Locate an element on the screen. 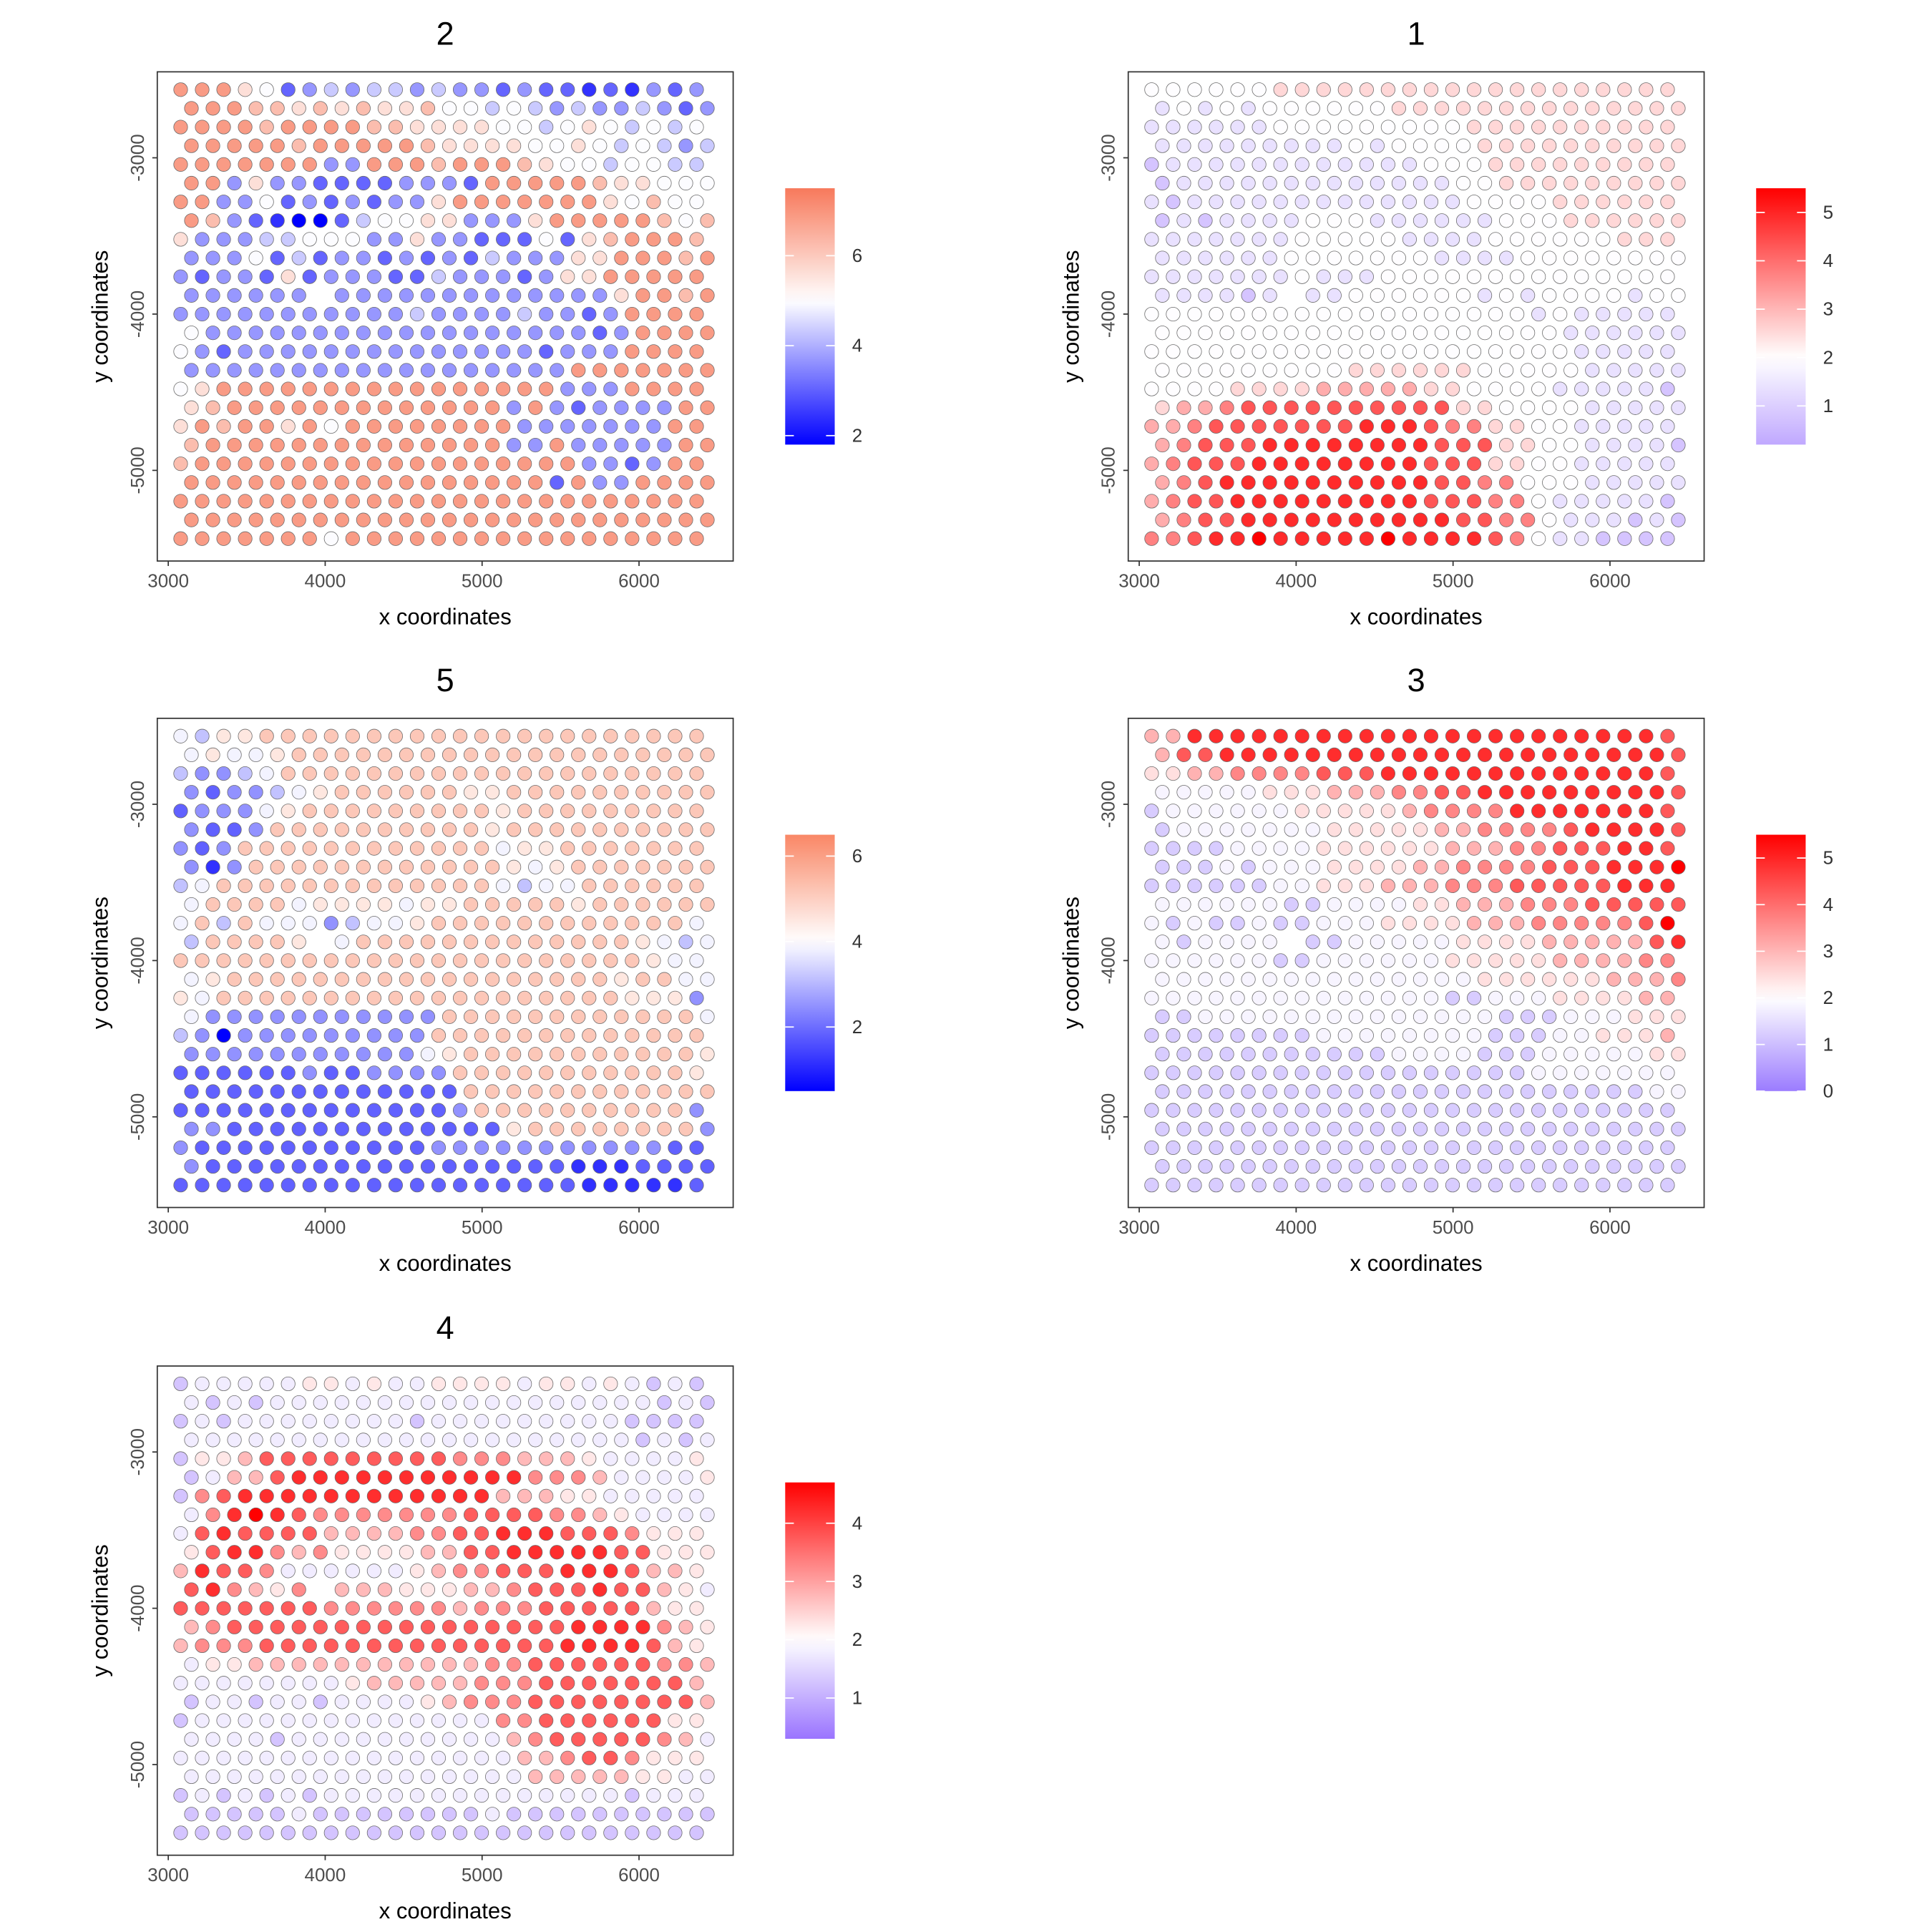 The height and width of the screenshot is (1932, 1932). x-tick-label: 6000 is located at coordinates (639, 1227).